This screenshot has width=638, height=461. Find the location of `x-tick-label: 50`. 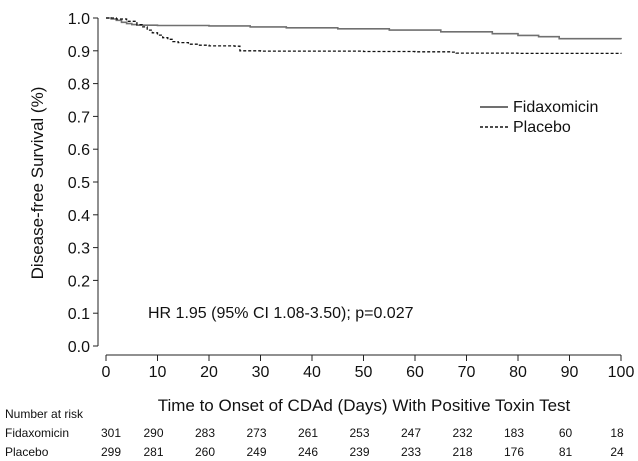

x-tick-label: 50 is located at coordinates (364, 372).